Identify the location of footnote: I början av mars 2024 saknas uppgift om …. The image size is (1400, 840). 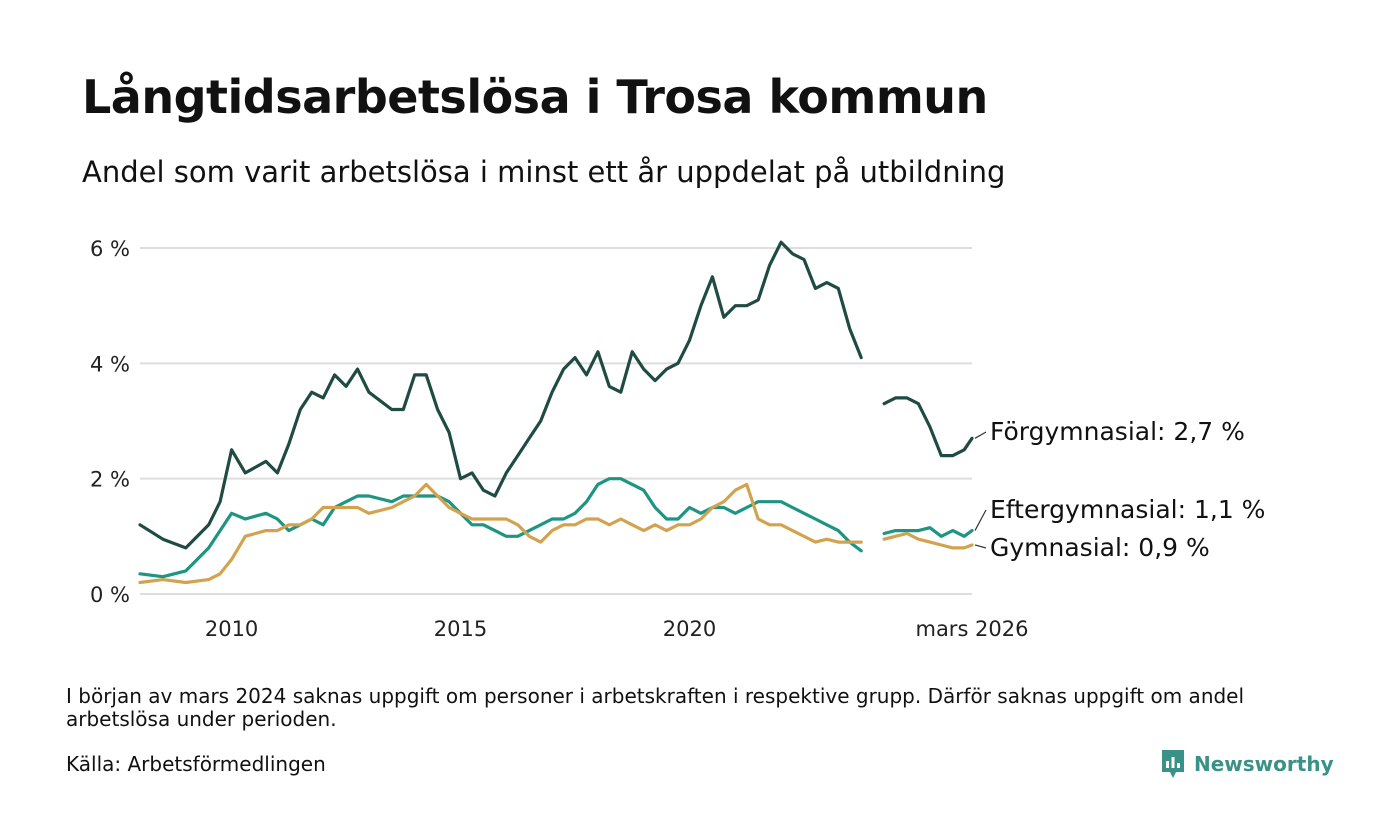
(655, 707).